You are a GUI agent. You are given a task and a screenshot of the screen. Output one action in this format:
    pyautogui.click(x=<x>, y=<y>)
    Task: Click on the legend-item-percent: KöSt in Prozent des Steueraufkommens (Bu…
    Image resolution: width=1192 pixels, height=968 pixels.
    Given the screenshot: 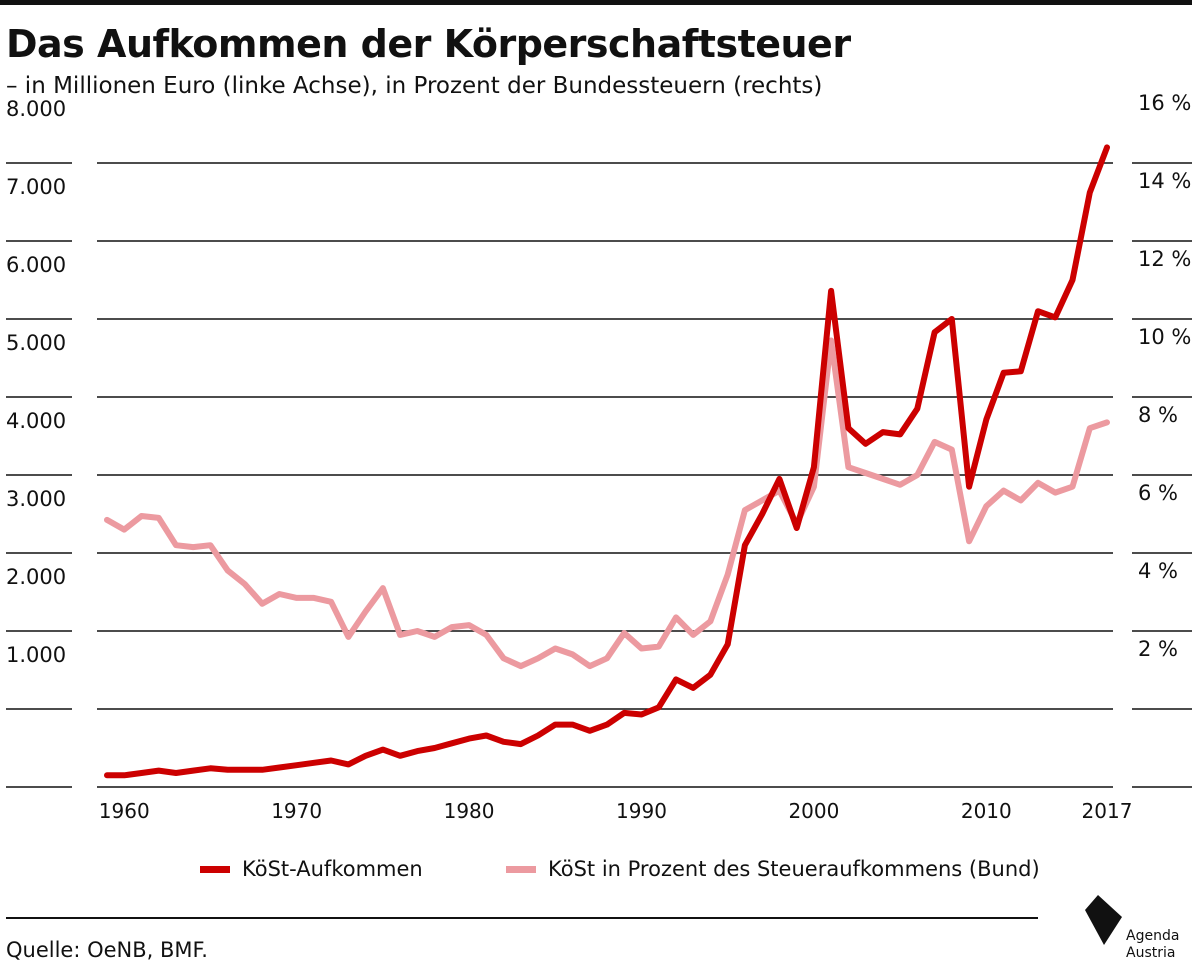 What is the action you would take?
    pyautogui.click(x=773, y=869)
    